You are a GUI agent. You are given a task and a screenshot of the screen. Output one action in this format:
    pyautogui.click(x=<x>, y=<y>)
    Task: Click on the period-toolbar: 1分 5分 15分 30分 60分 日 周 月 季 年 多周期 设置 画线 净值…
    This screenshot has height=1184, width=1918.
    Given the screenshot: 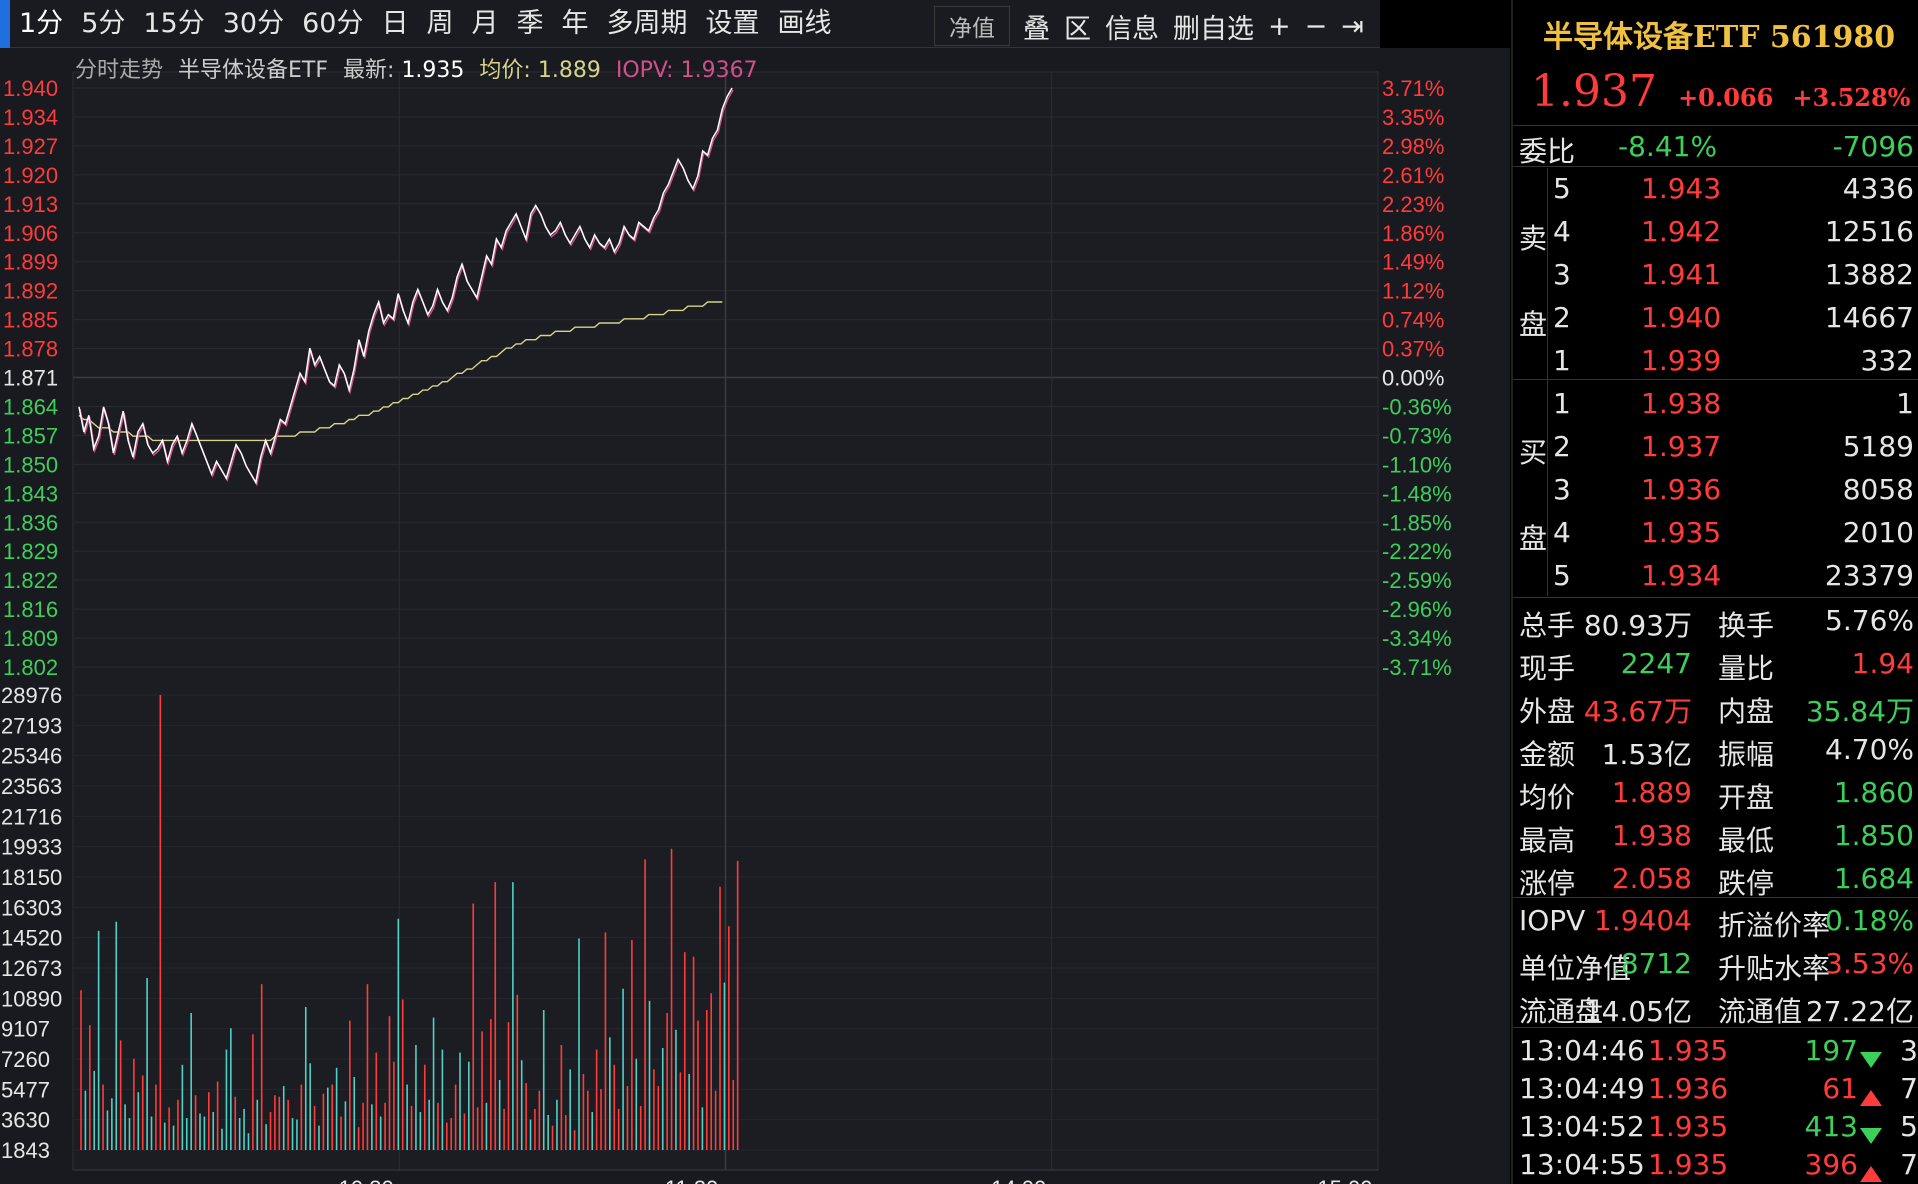 What is the action you would take?
    pyautogui.click(x=690, y=24)
    